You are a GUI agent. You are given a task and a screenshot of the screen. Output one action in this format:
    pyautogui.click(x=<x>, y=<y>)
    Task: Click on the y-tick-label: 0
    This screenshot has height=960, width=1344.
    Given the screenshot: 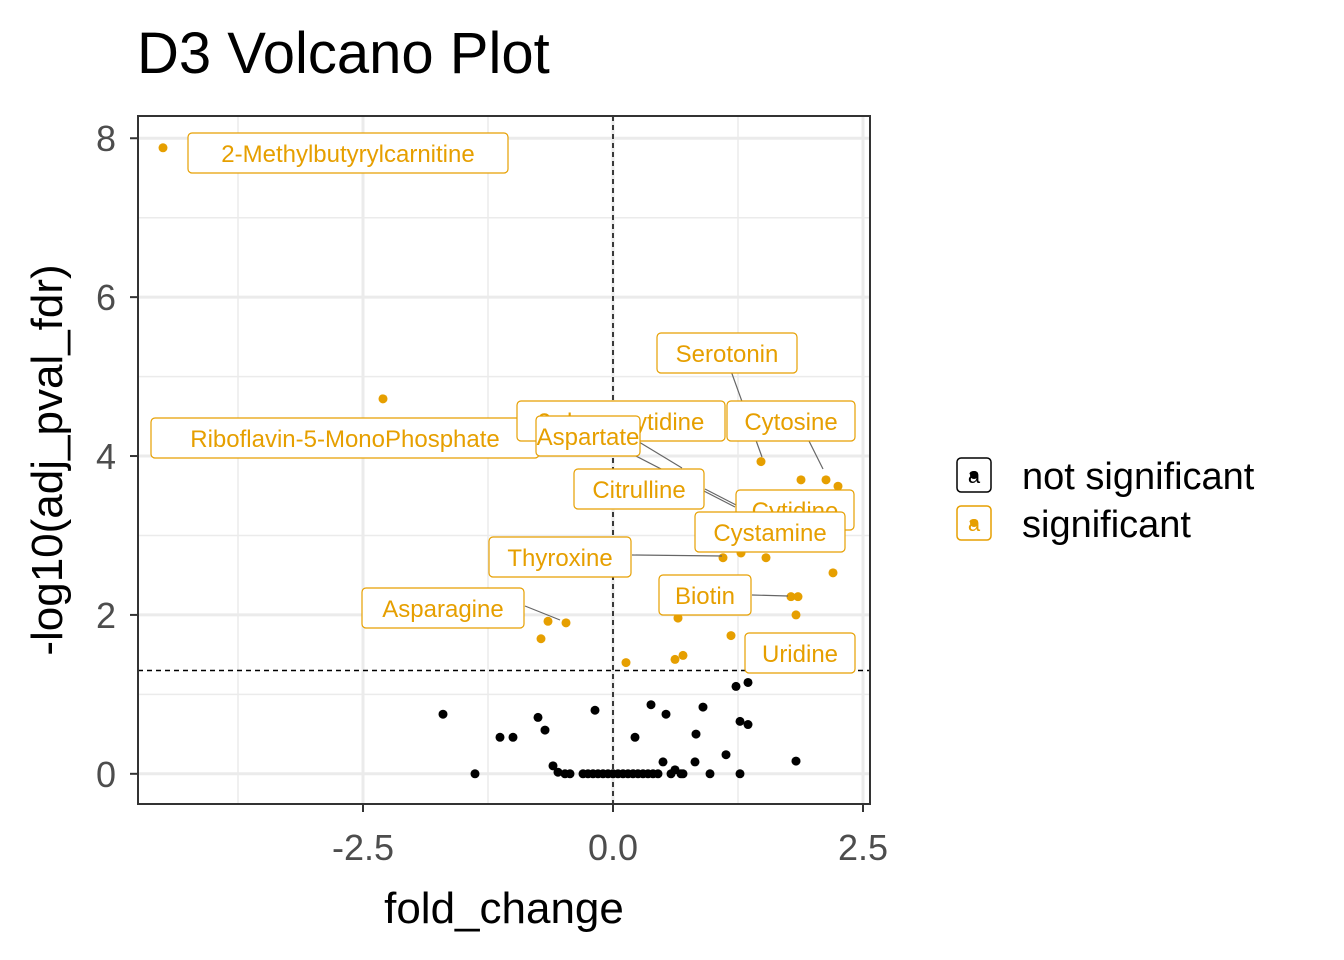 What is the action you would take?
    pyautogui.click(x=106, y=774)
    